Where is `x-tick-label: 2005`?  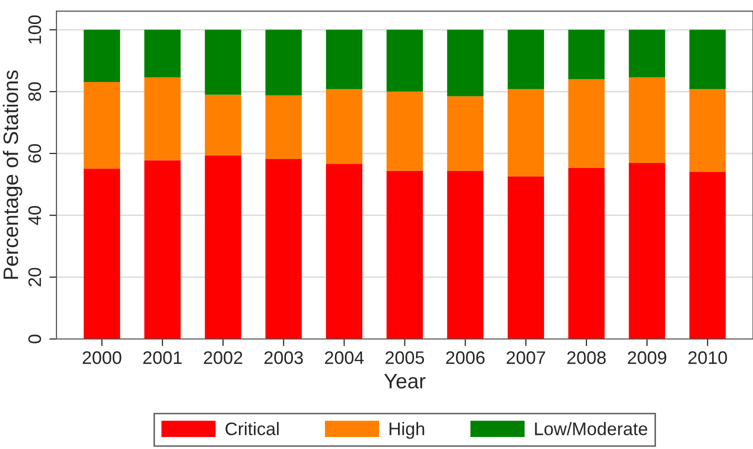 x-tick-label: 2005 is located at coordinates (405, 357).